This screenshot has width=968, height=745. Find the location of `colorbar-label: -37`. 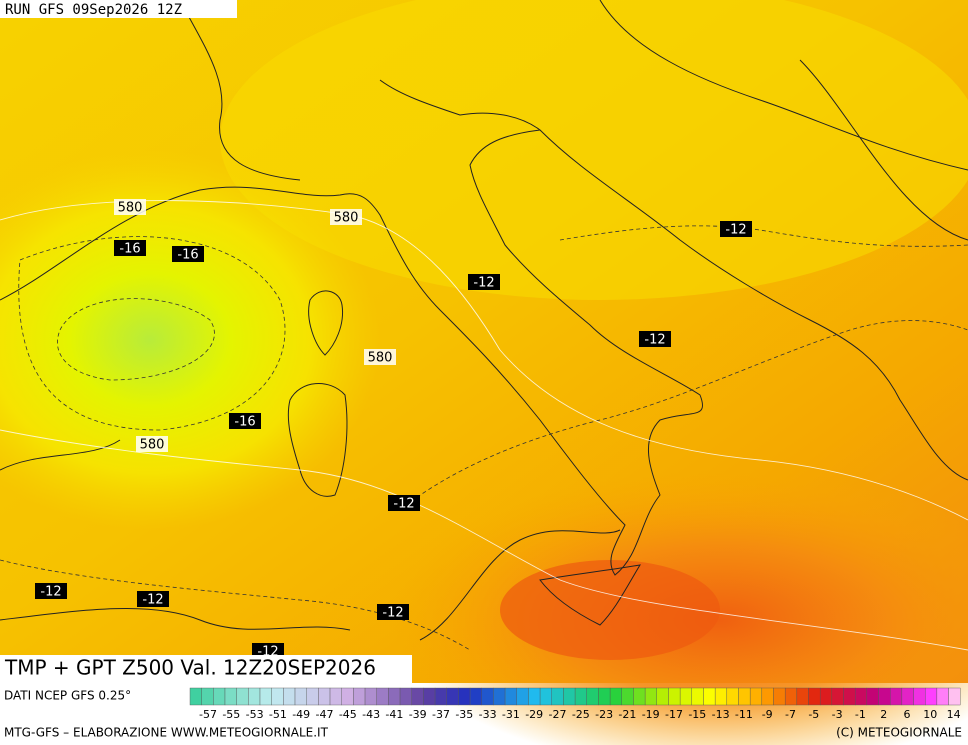

colorbar-label: -37 is located at coordinates (441, 714).